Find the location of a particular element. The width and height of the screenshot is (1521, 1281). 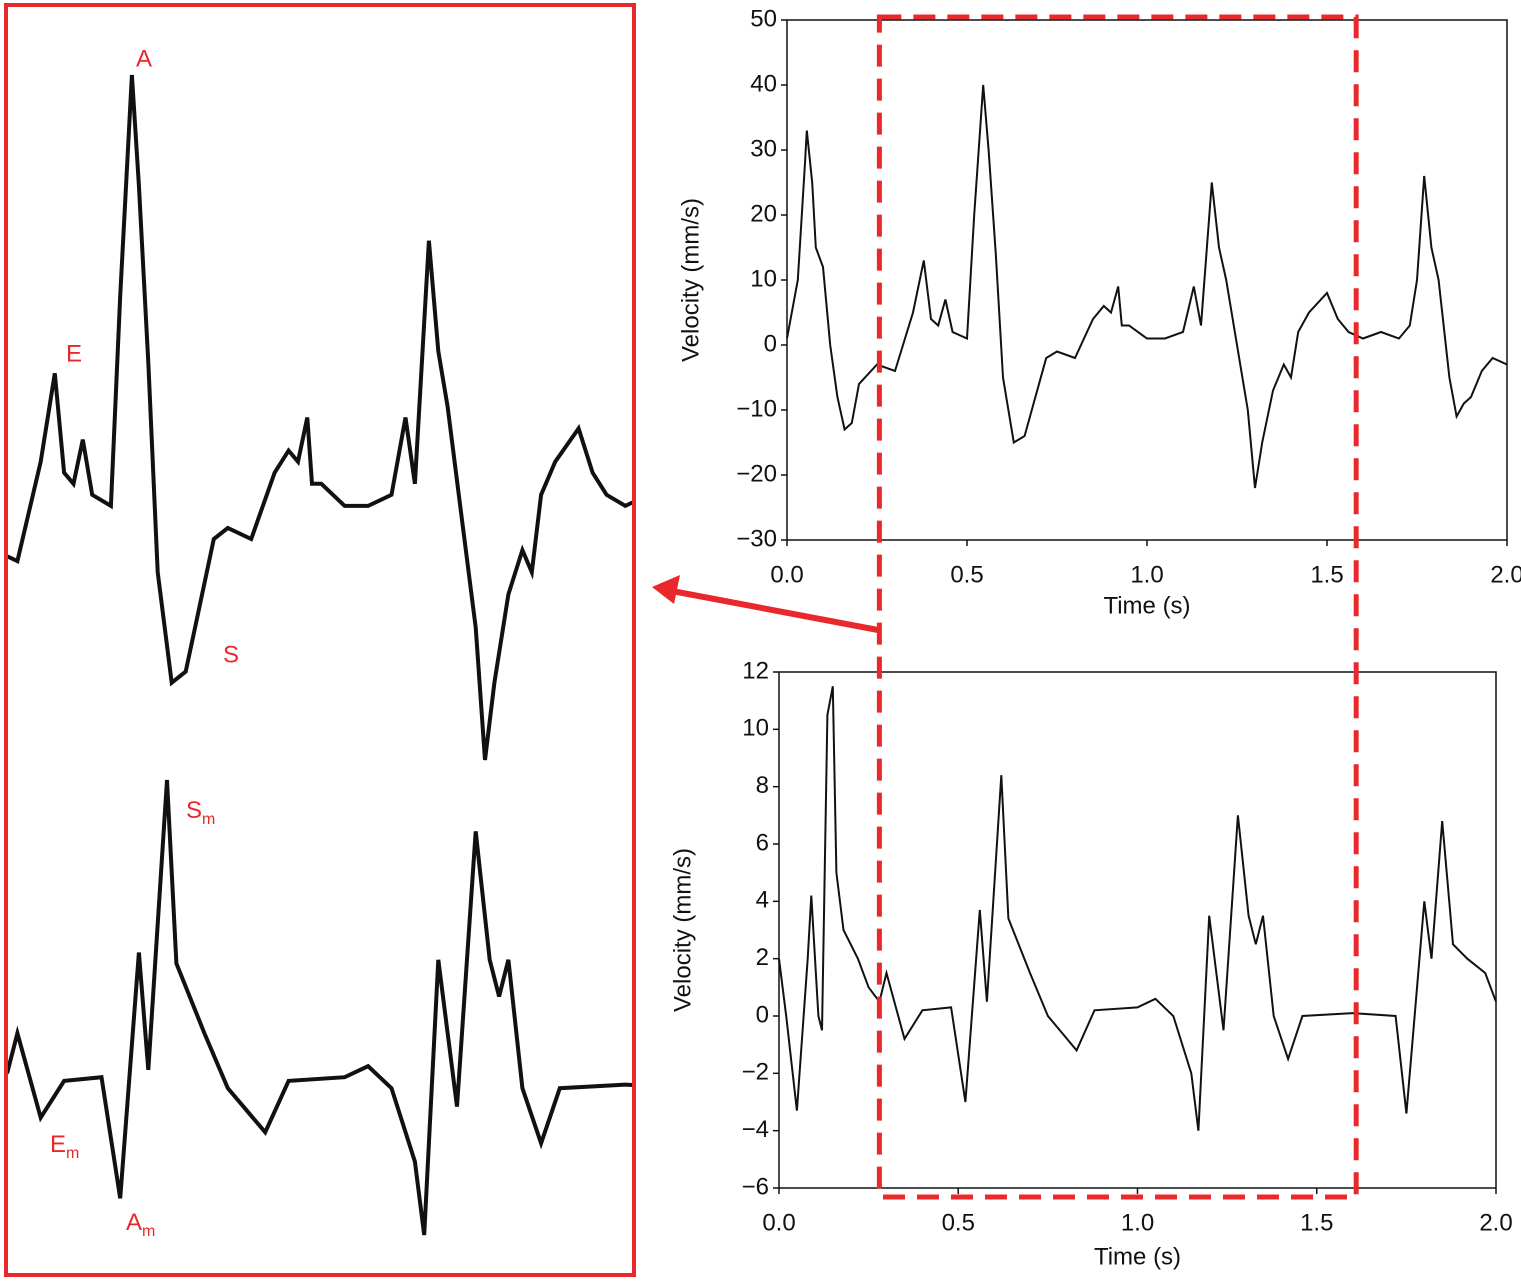

y-tick-label: 30 is located at coordinates (763, 148).